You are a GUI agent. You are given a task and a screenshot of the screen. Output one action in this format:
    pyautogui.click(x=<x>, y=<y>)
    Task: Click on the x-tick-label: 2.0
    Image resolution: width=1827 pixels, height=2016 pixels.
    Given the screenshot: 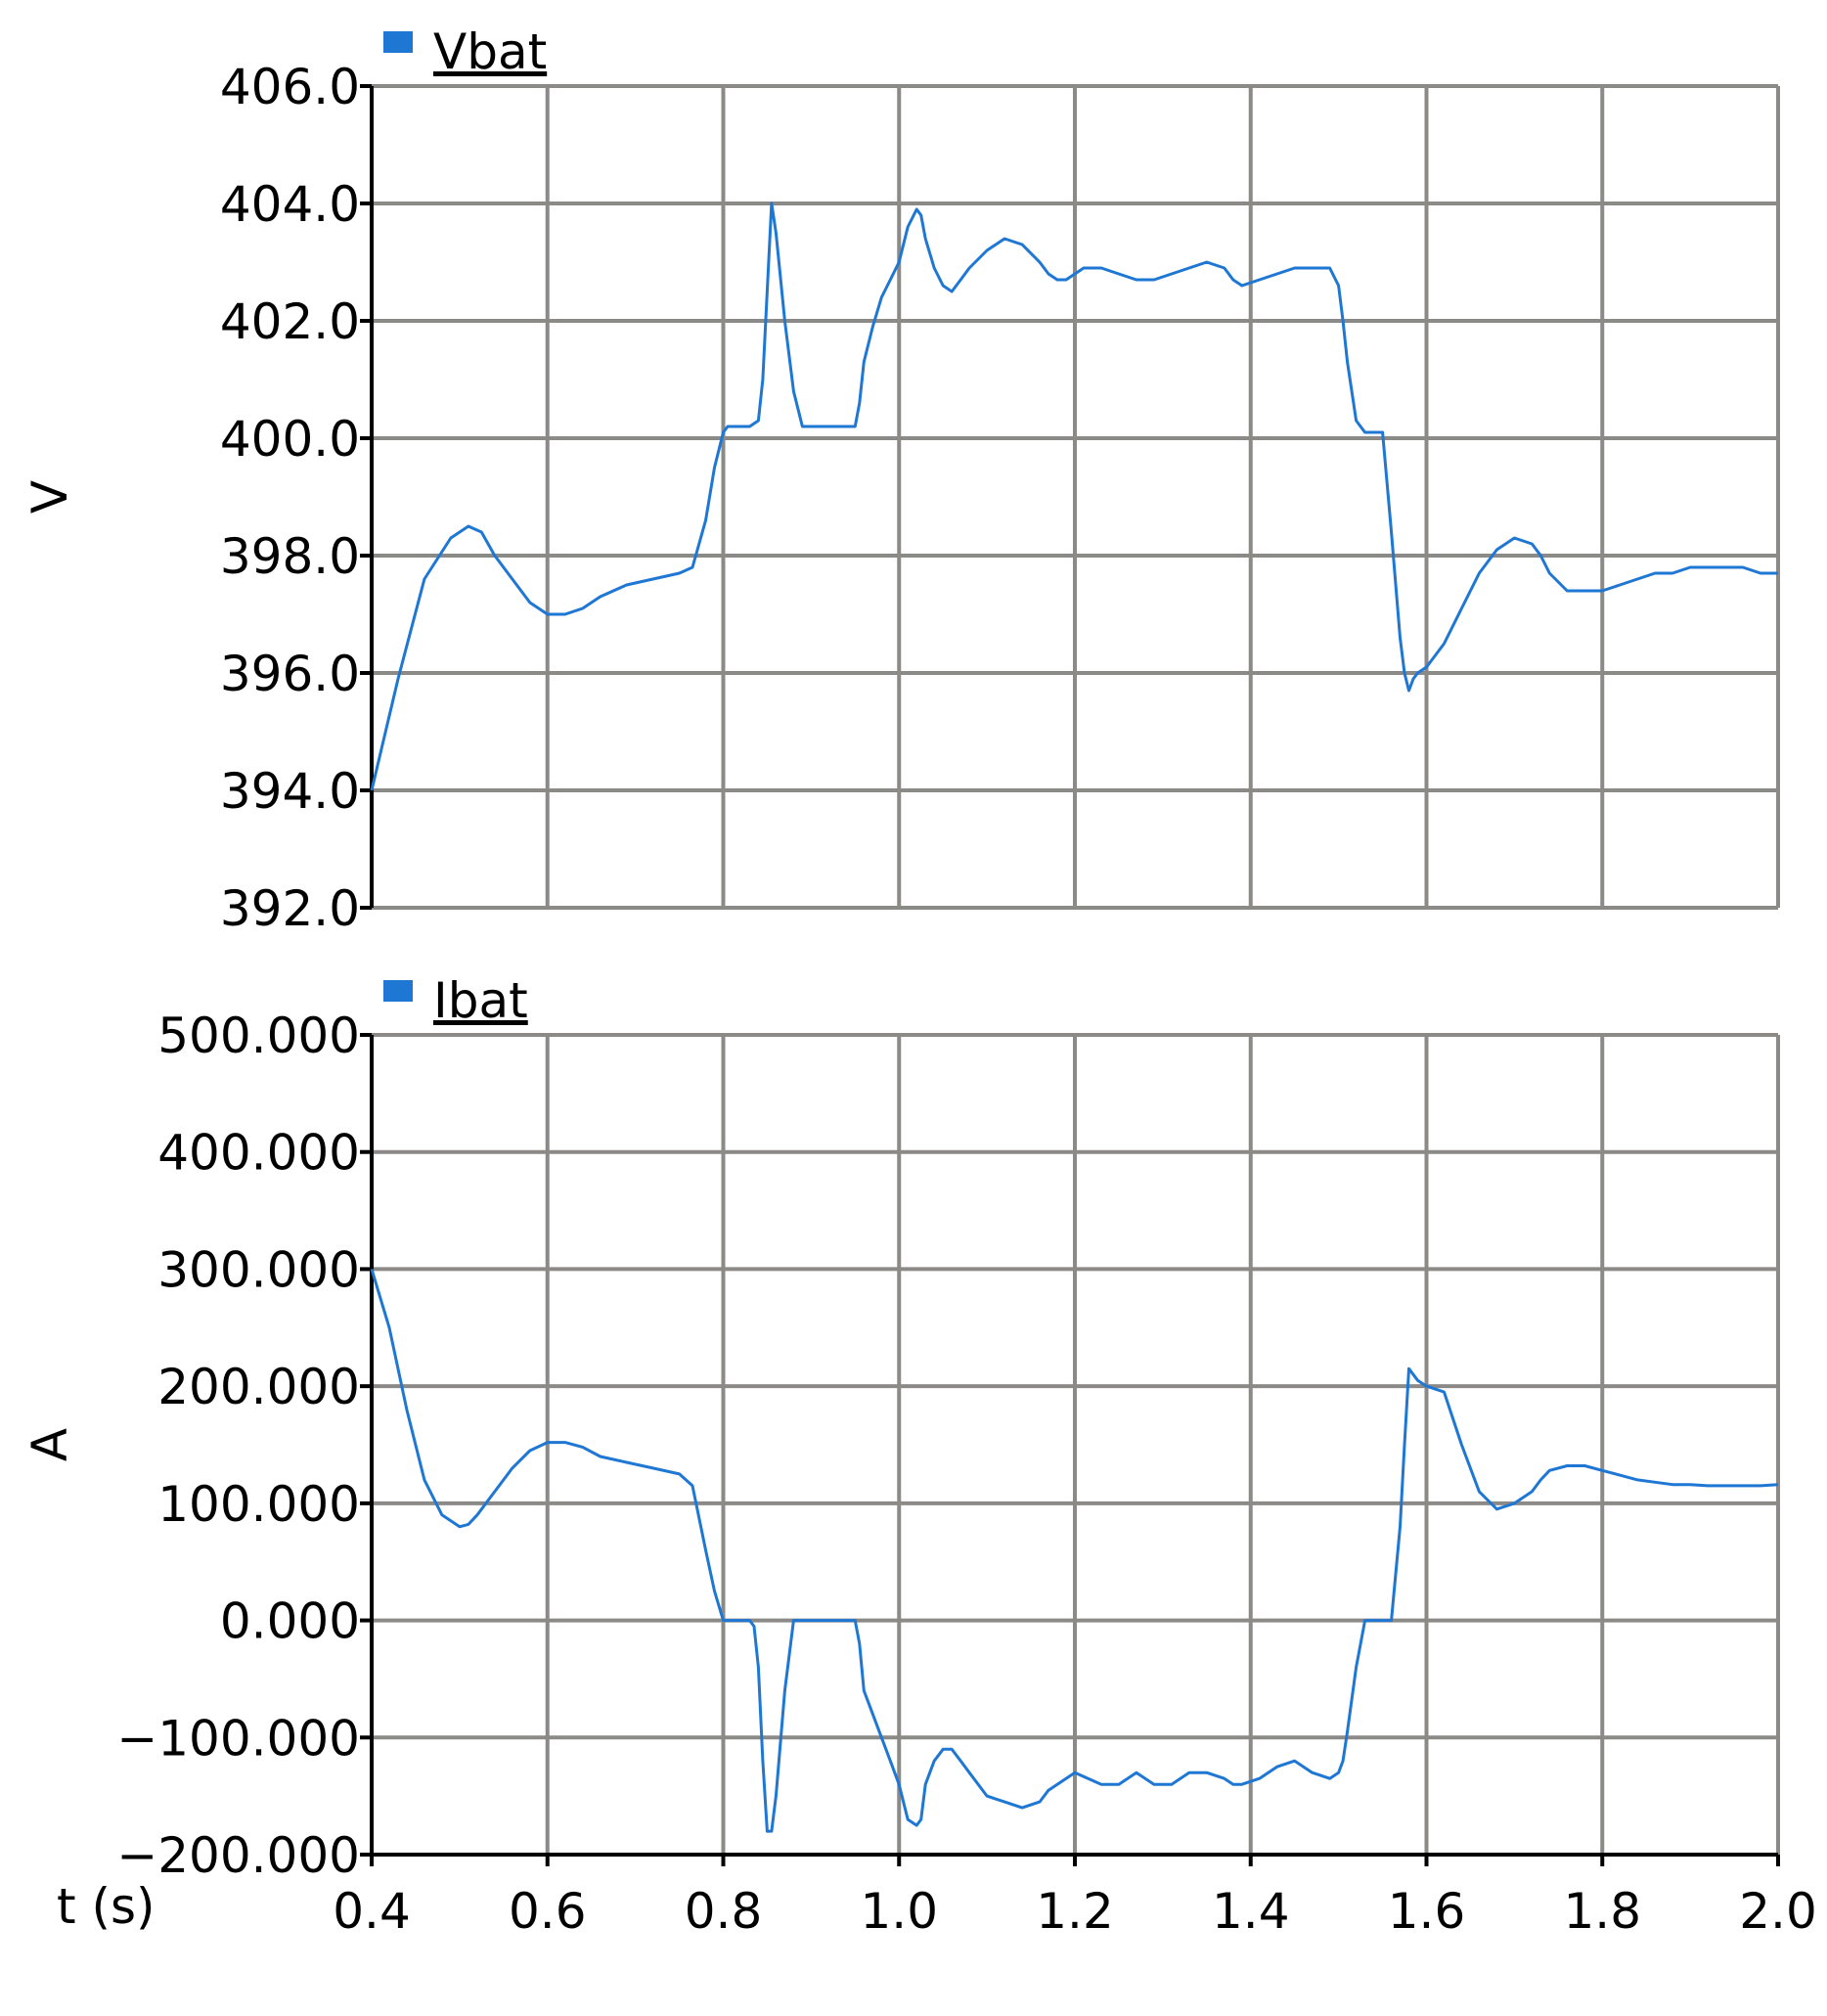 What is the action you would take?
    pyautogui.click(x=1778, y=1911)
    